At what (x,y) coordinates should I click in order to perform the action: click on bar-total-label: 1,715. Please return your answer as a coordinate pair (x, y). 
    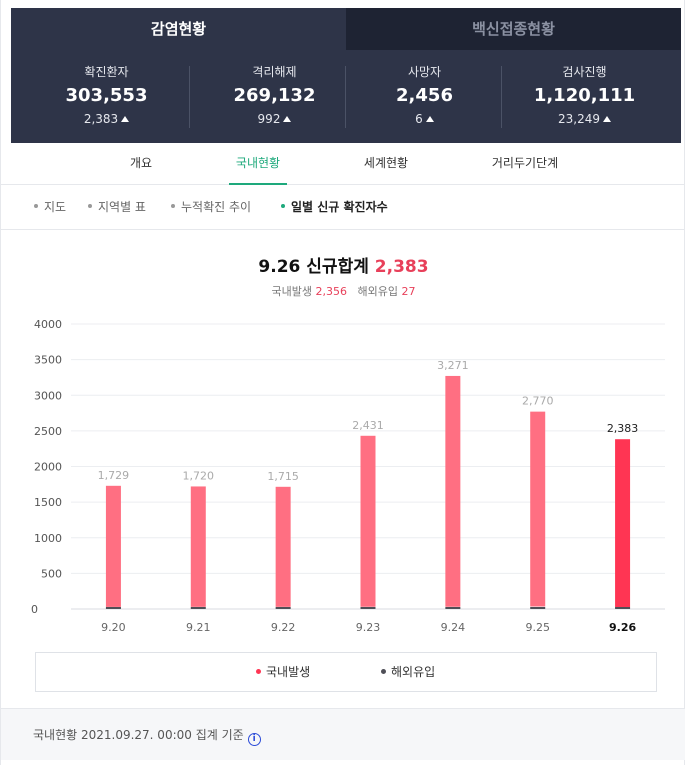
    Looking at the image, I should click on (283, 476).